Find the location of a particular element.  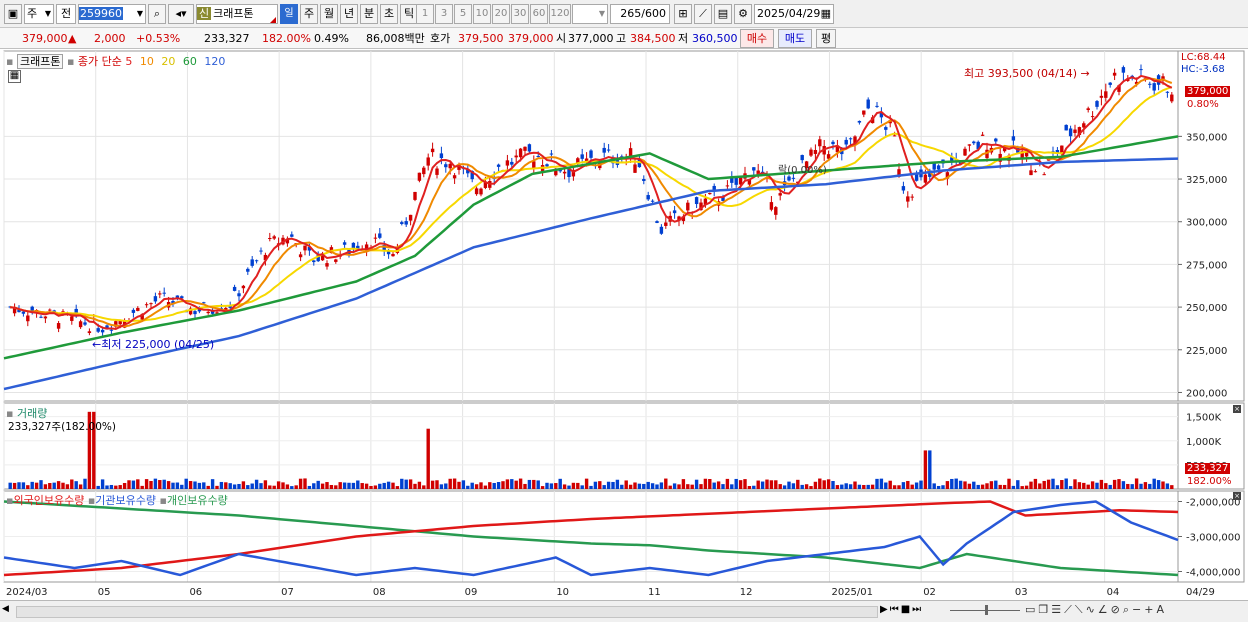

angle-icon: ∠ is located at coordinates (1104, 609).